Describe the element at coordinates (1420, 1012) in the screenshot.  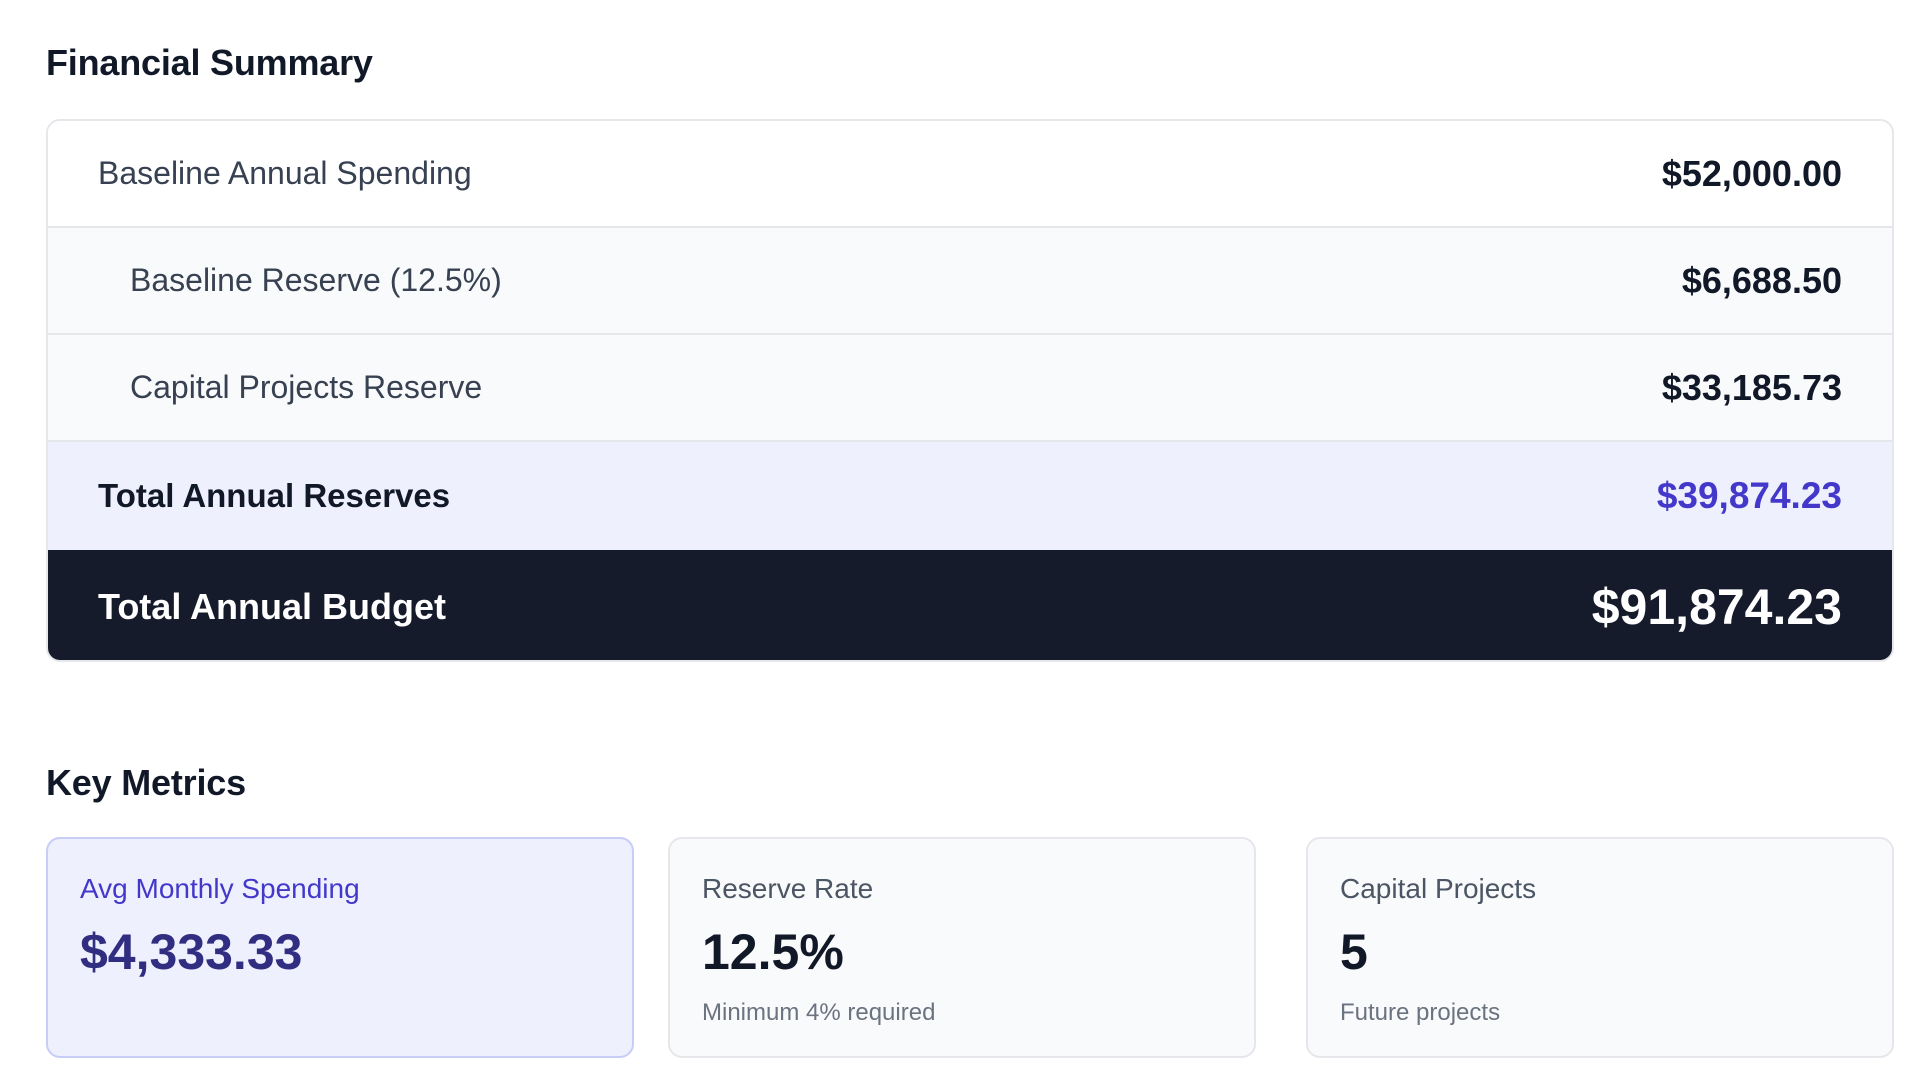
I see `metric-note: Future projects` at that location.